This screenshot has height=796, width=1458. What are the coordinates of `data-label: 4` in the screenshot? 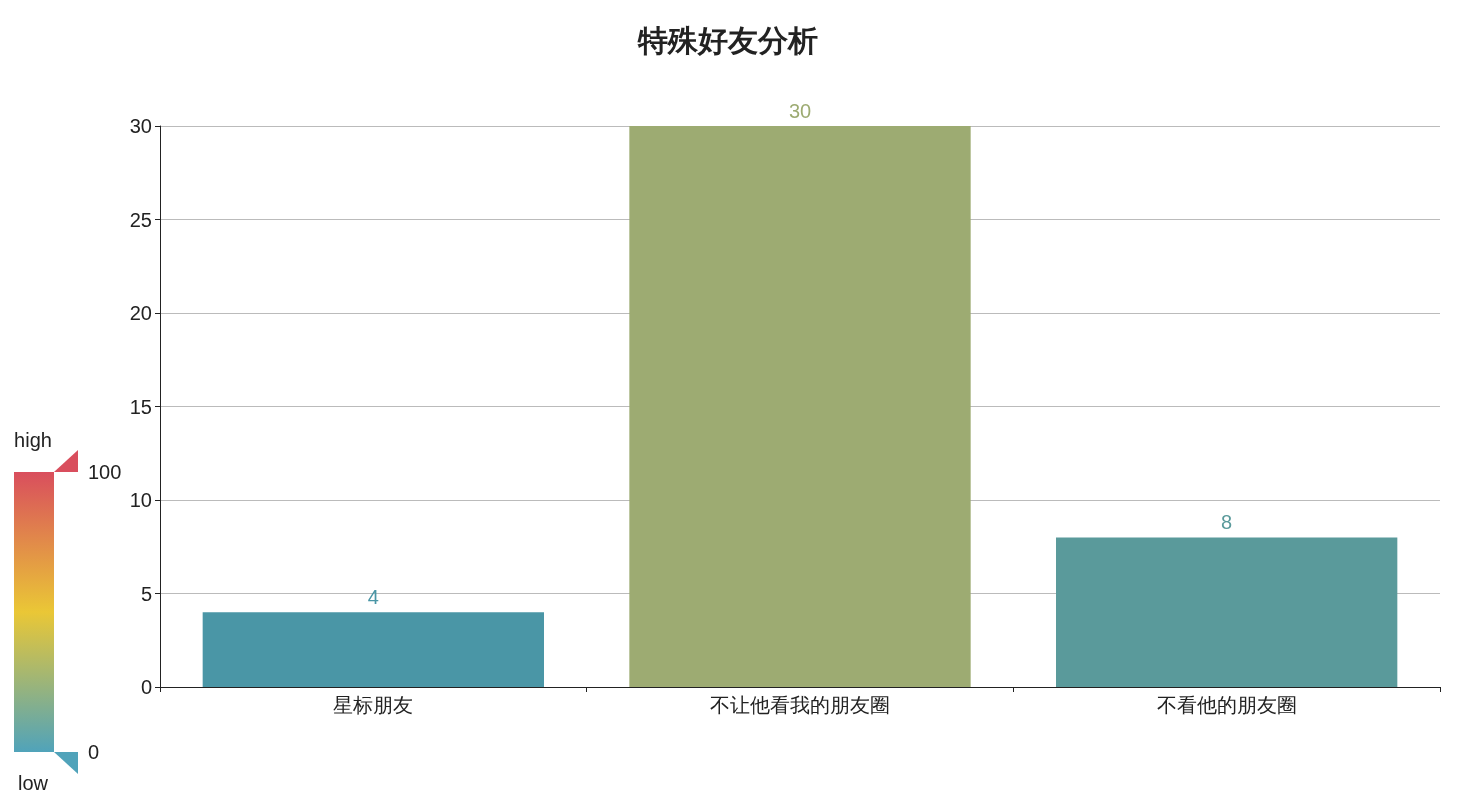 It's located at (373, 597).